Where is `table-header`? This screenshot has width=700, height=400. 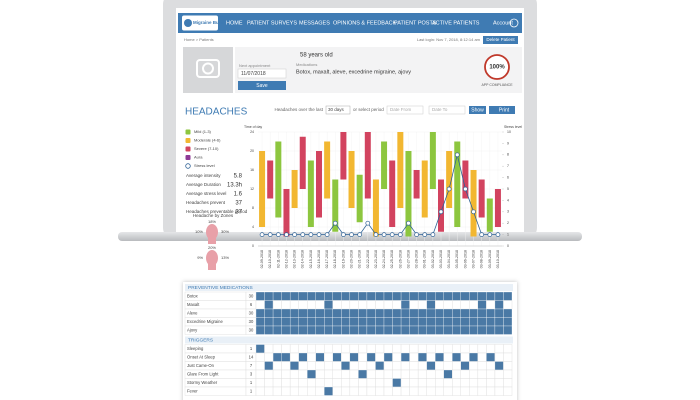
table-header is located at coordinates (349, 340).